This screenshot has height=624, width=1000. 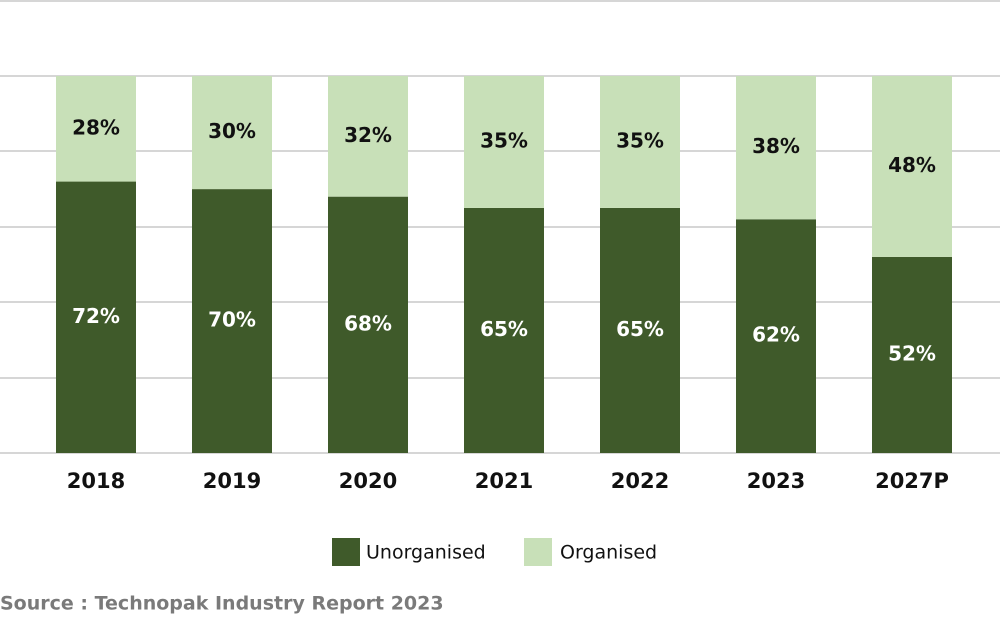 I want to click on legend-label-organised: Organised, so click(x=608, y=553).